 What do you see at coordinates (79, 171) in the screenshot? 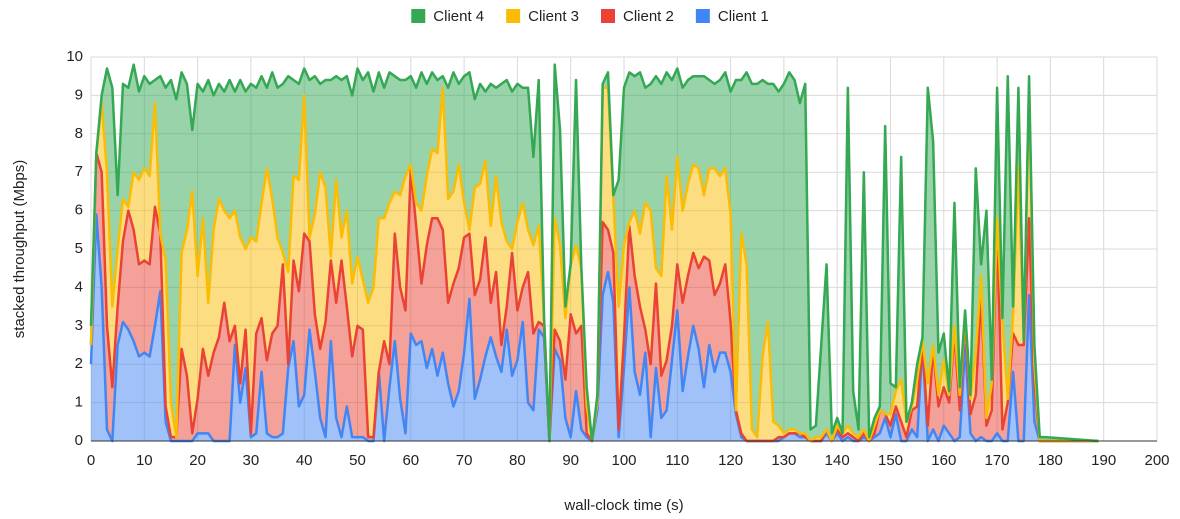
I see `y-tick-label: 7` at bounding box center [79, 171].